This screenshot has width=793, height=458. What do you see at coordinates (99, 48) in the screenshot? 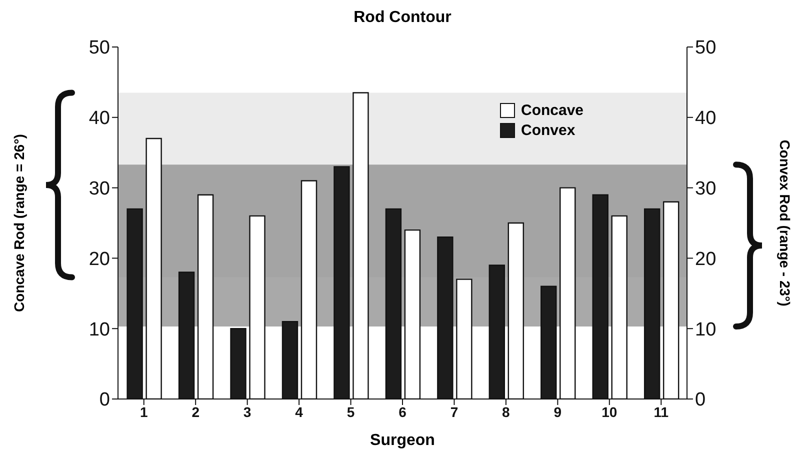
I see `y-tick-label: 50` at bounding box center [99, 48].